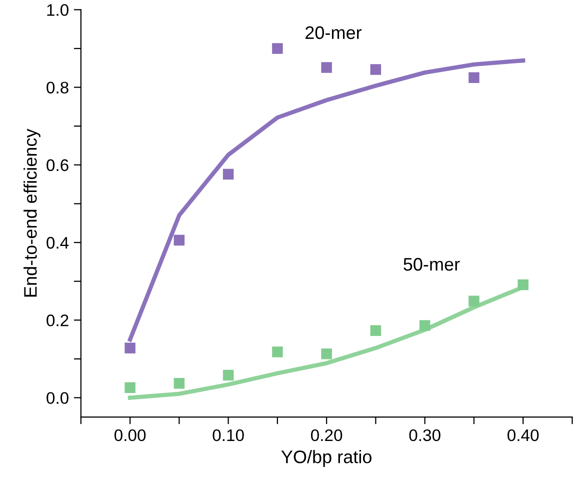 This screenshot has height=485, width=578. What do you see at coordinates (57, 88) in the screenshot?
I see `y-tick-label: 0.8` at bounding box center [57, 88].